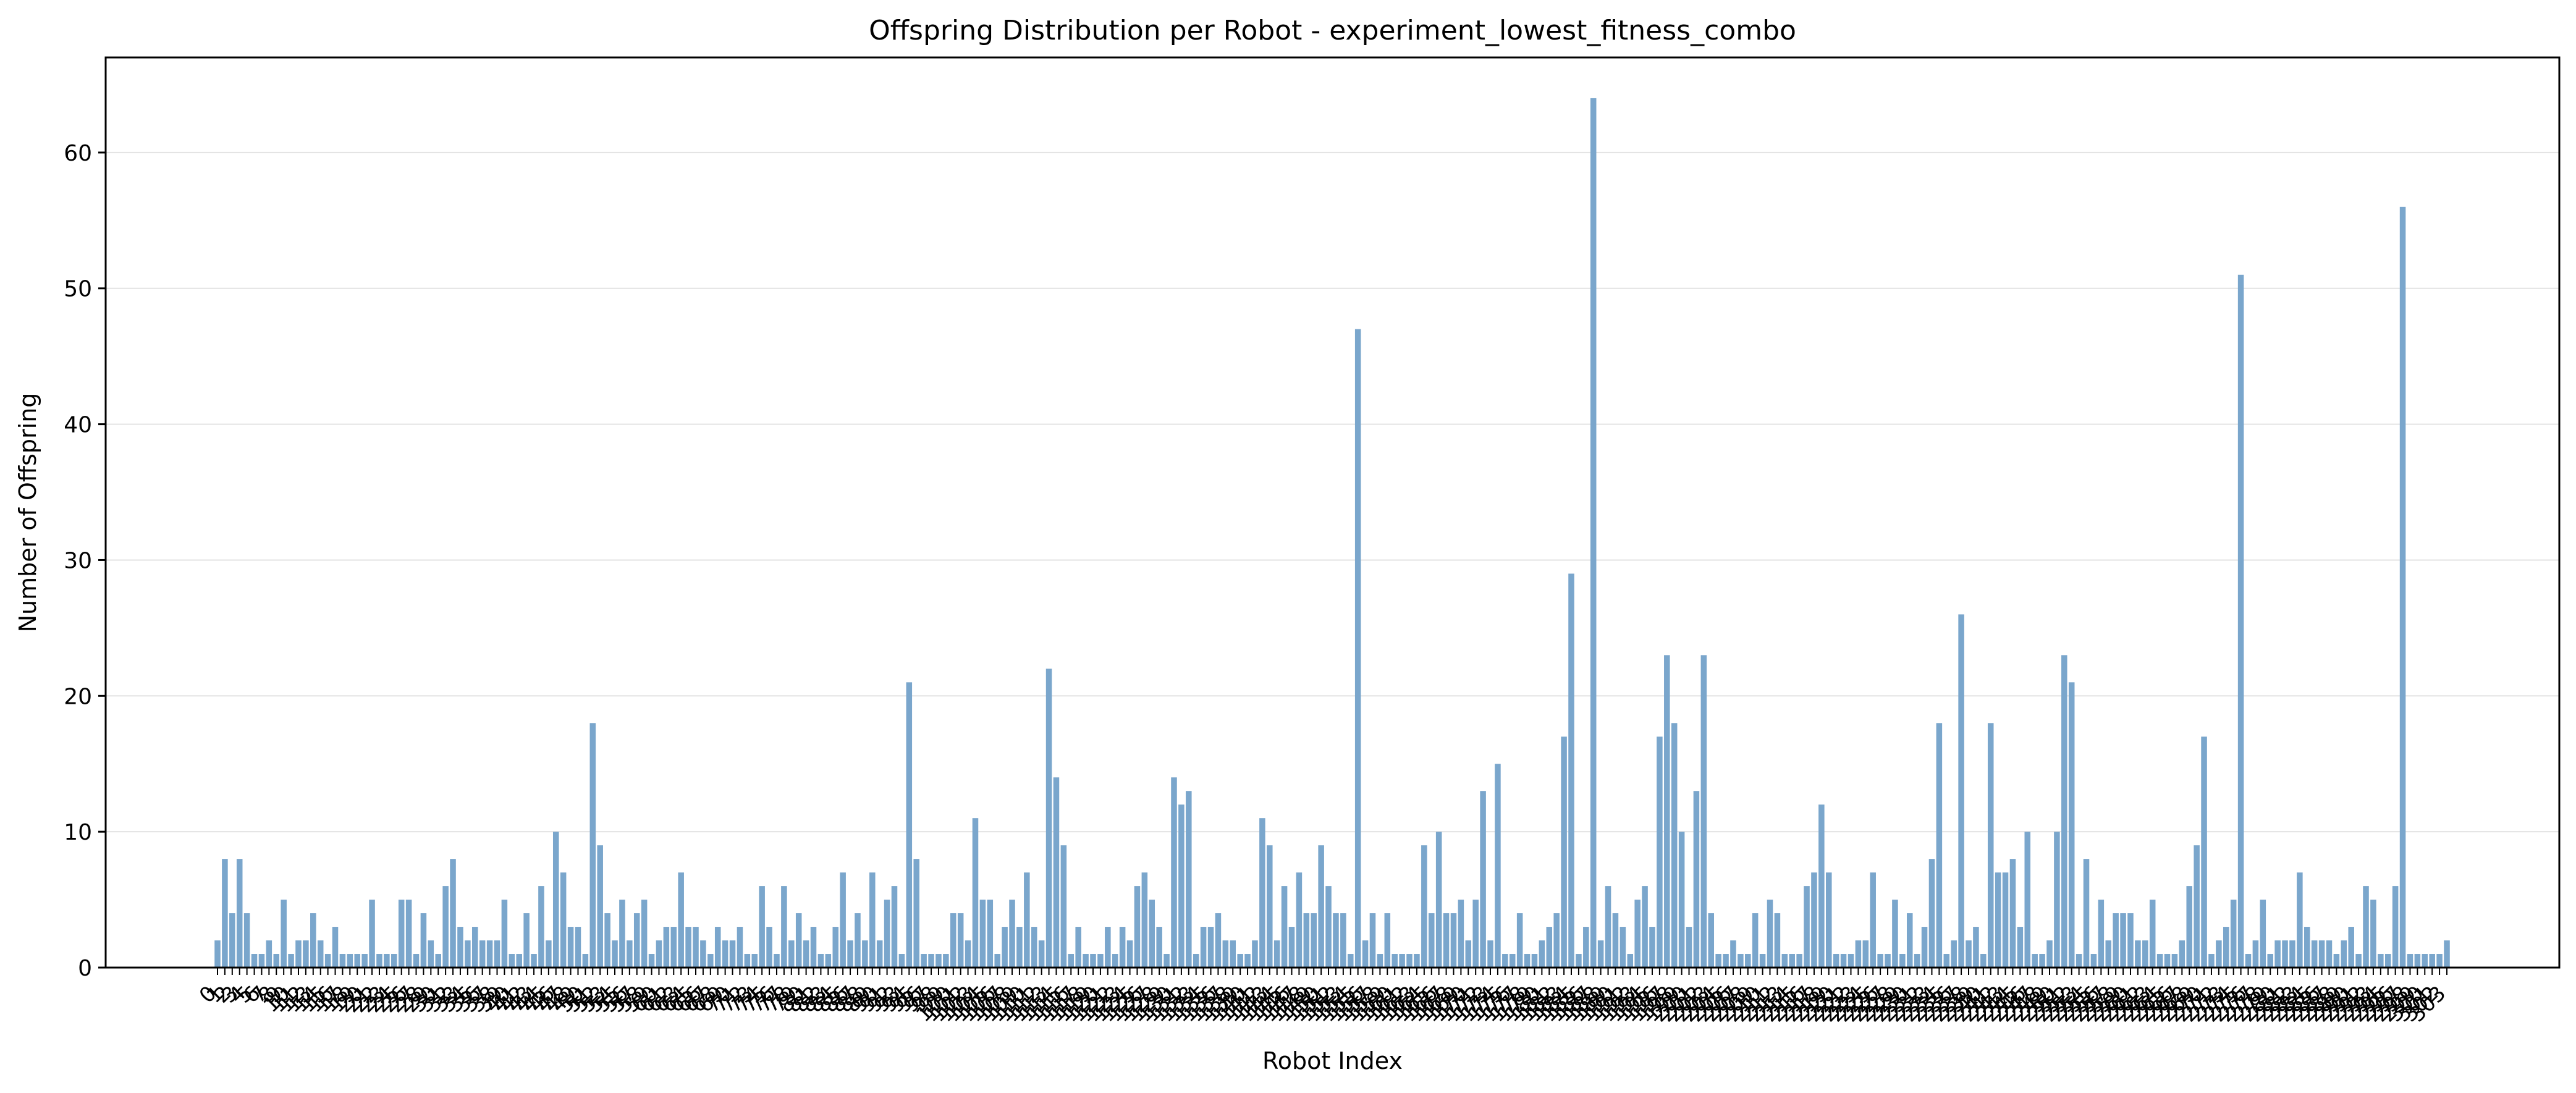  Describe the element at coordinates (78, 832) in the screenshot. I see `y-tick-label: 10` at that location.